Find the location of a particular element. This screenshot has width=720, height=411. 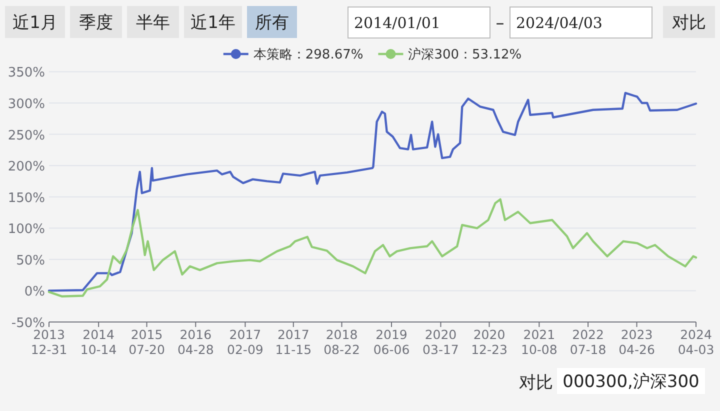

x-tick-label: 2014 10-14 is located at coordinates (98, 342).